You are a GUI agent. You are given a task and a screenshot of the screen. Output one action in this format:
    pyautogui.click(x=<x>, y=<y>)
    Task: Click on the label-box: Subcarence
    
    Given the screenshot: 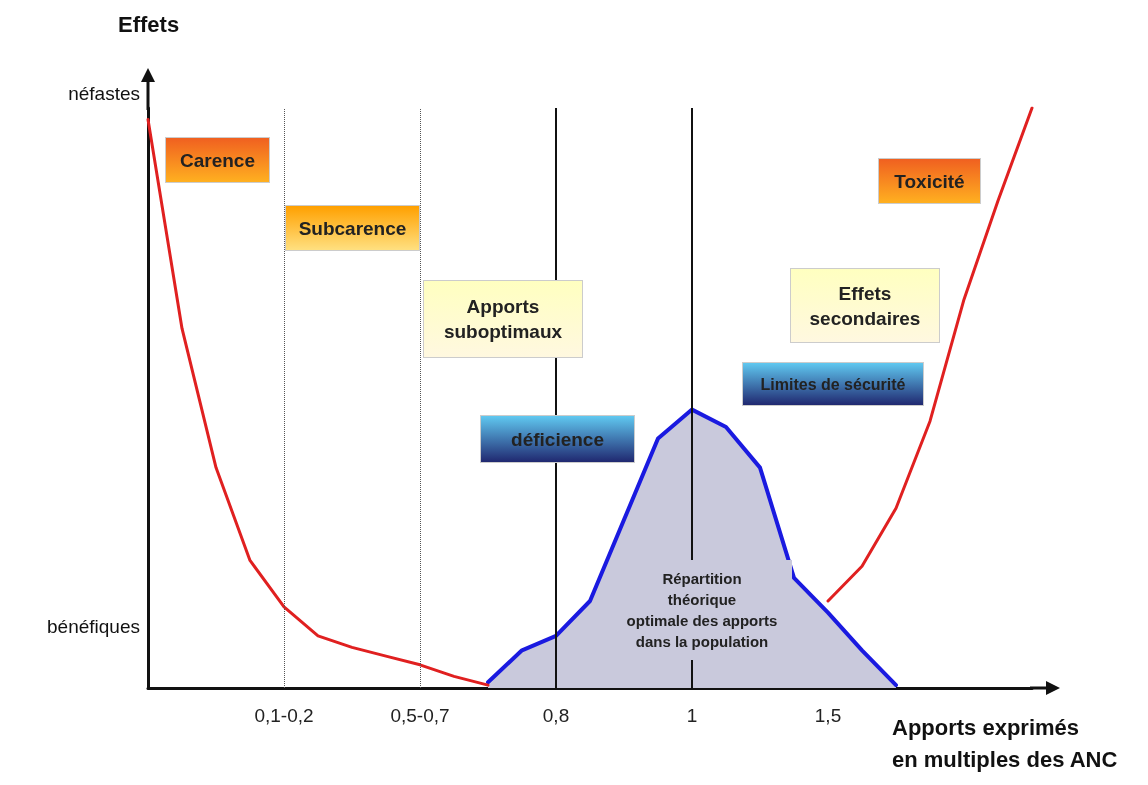 What is the action you would take?
    pyautogui.click(x=352, y=228)
    